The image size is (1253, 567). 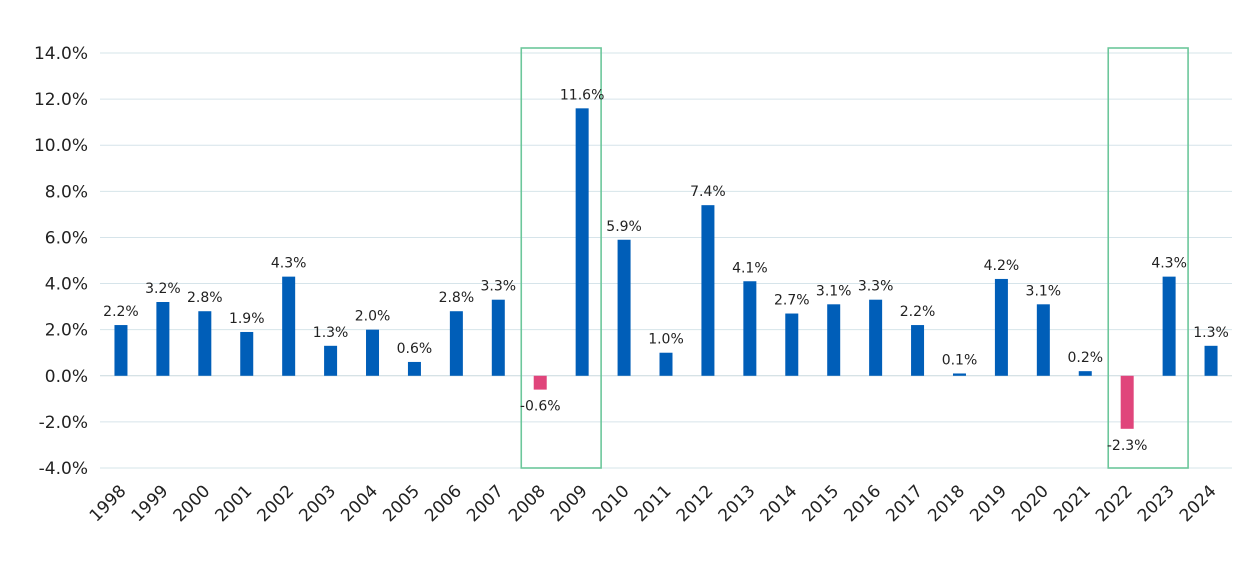 What do you see at coordinates (63, 469) in the screenshot?
I see `y-tick-label: -4.0%` at bounding box center [63, 469].